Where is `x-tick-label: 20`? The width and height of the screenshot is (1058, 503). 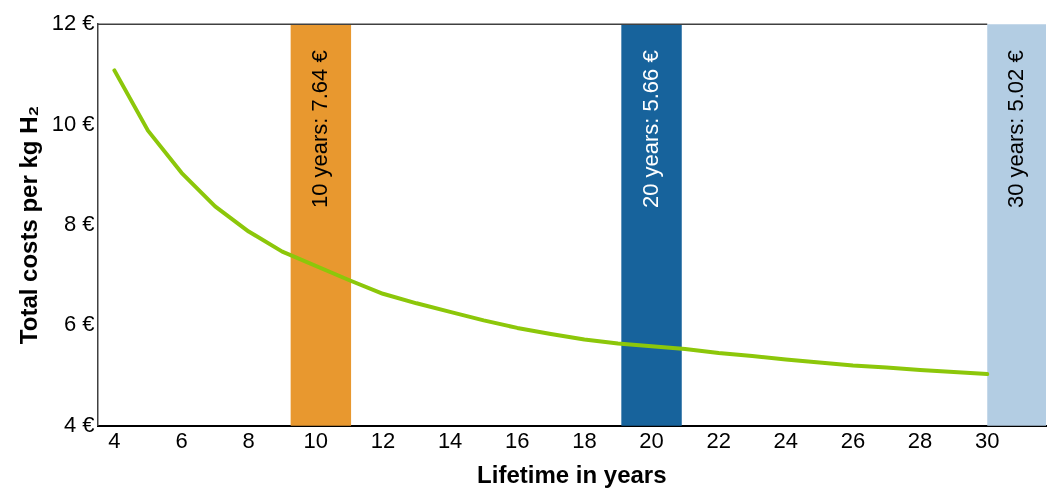
x-tick-label: 20 is located at coordinates (651, 441).